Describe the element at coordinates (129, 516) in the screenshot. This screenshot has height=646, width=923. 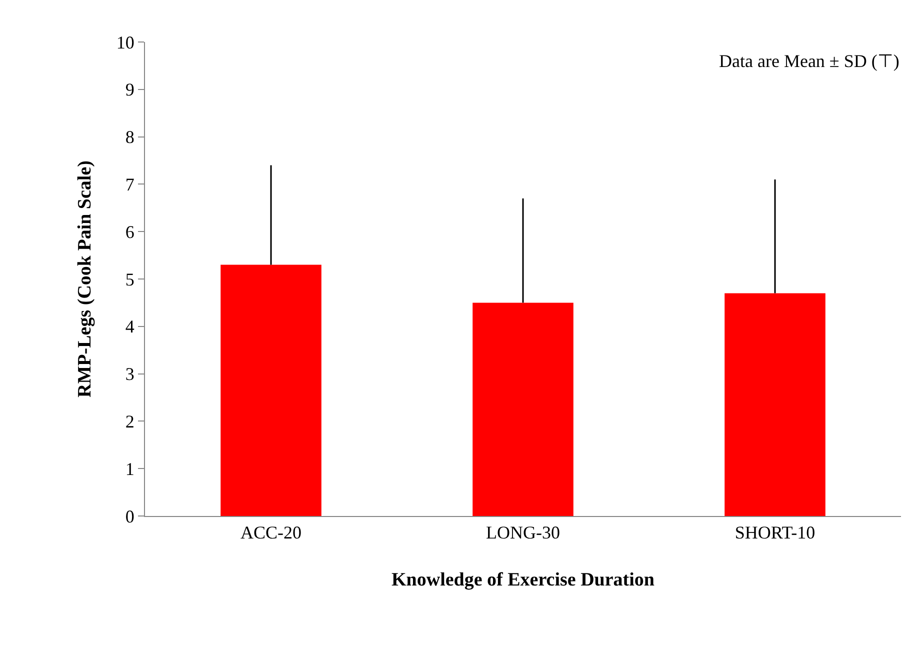
I see `y-tick-label: 0` at that location.